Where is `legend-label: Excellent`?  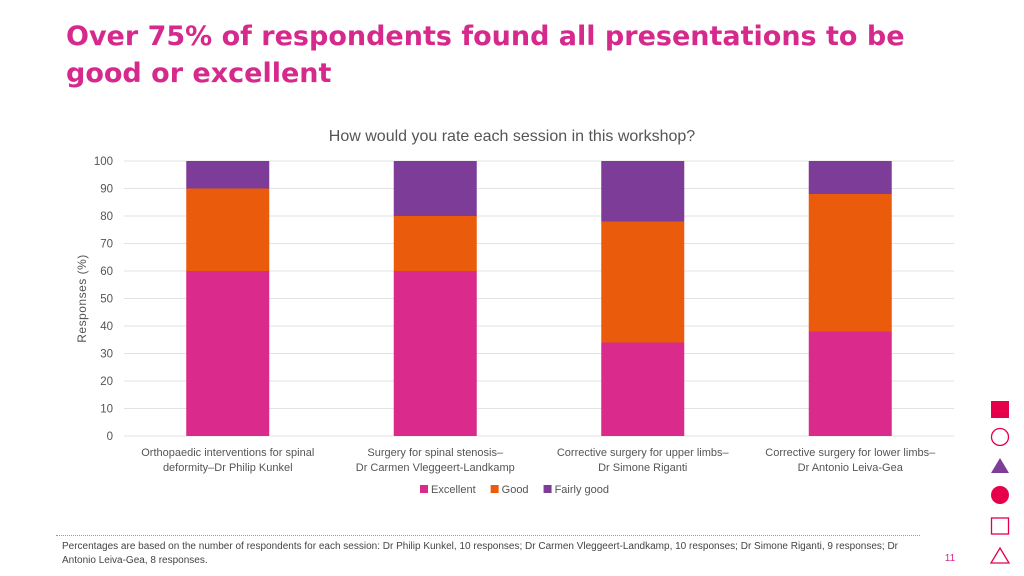 legend-label: Excellent is located at coordinates (453, 490).